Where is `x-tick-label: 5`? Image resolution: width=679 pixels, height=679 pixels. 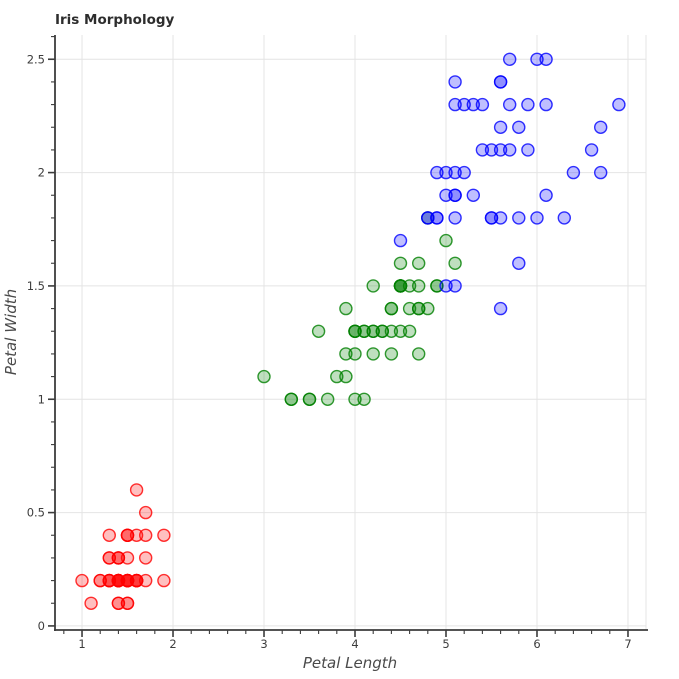 x-tick-label: 5 is located at coordinates (445, 644).